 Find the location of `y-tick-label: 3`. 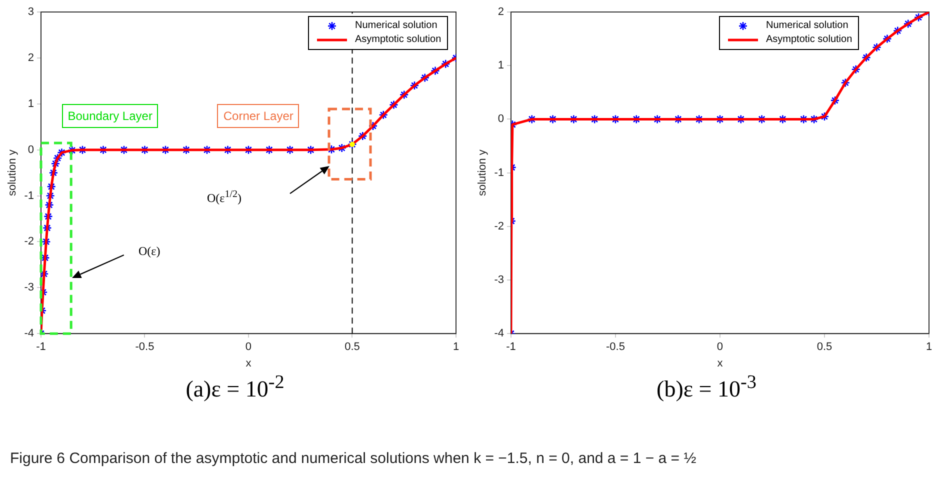

y-tick-label: 3 is located at coordinates (31, 12).